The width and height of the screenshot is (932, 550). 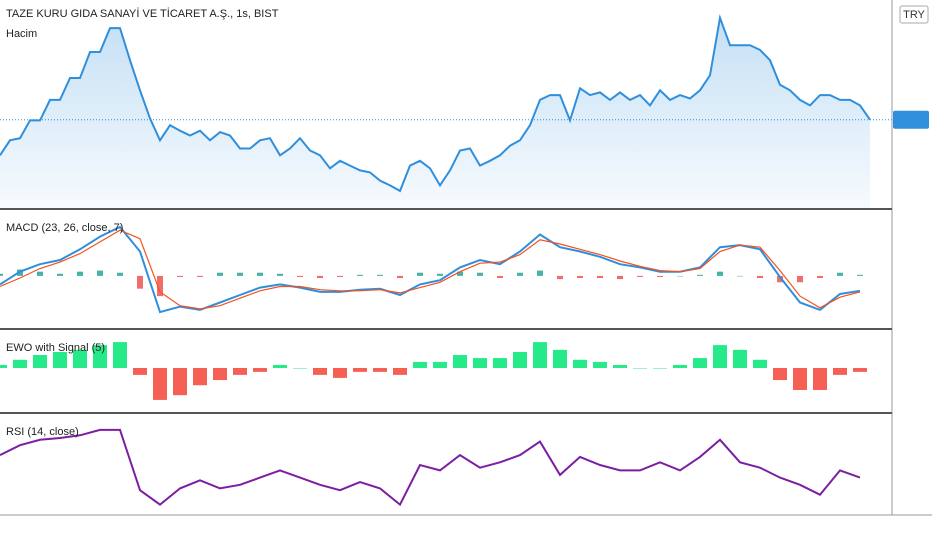 I want to click on rsi-title: RSI (14, close), so click(x=42, y=432).